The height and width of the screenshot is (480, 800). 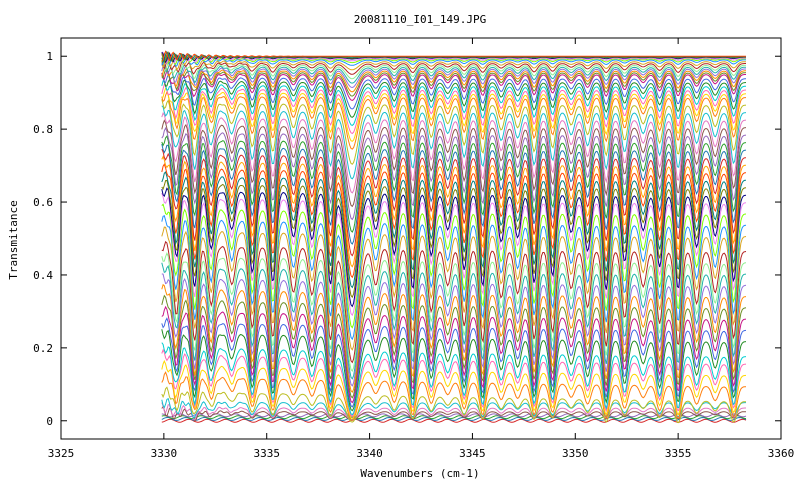 What do you see at coordinates (43, 275) in the screenshot?
I see `y-tick-label: 0.4` at bounding box center [43, 275].